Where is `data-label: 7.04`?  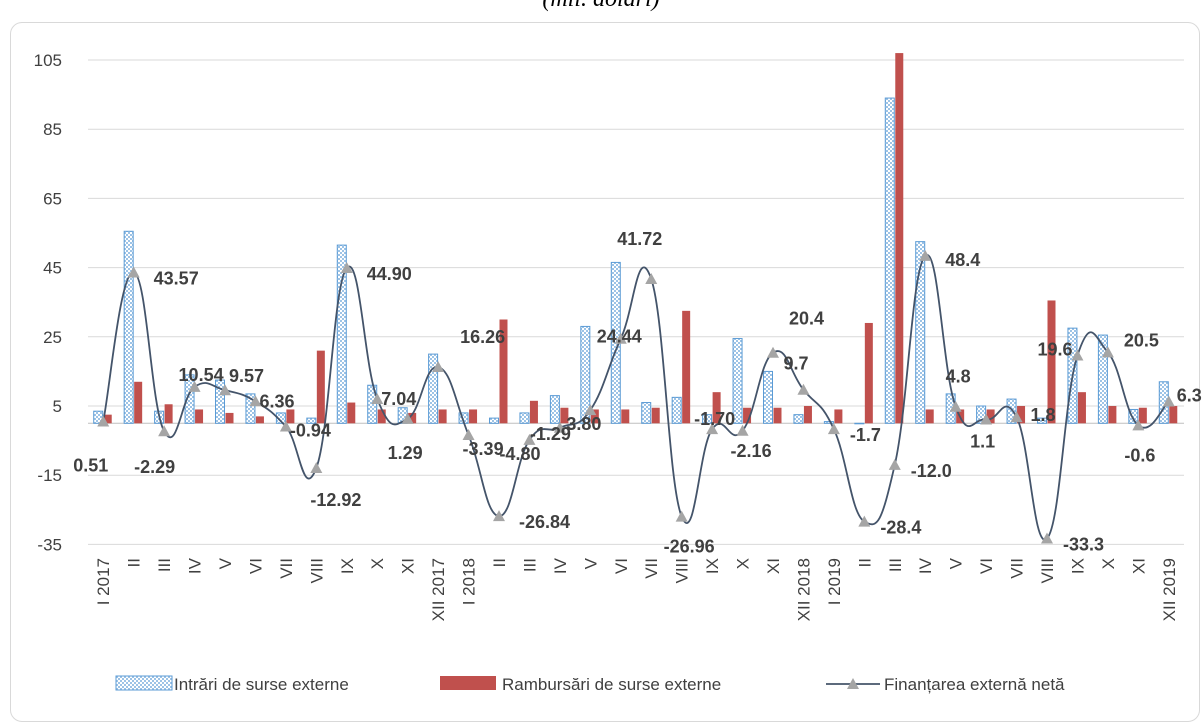
data-label: 7.04 is located at coordinates (398, 399).